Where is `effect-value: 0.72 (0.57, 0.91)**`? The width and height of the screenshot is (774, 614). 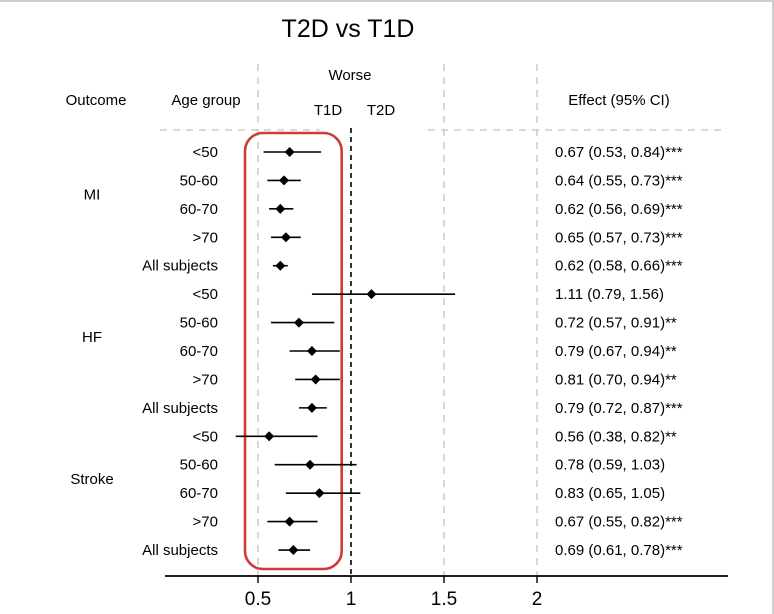 effect-value: 0.72 (0.57, 0.91)** is located at coordinates (616, 323).